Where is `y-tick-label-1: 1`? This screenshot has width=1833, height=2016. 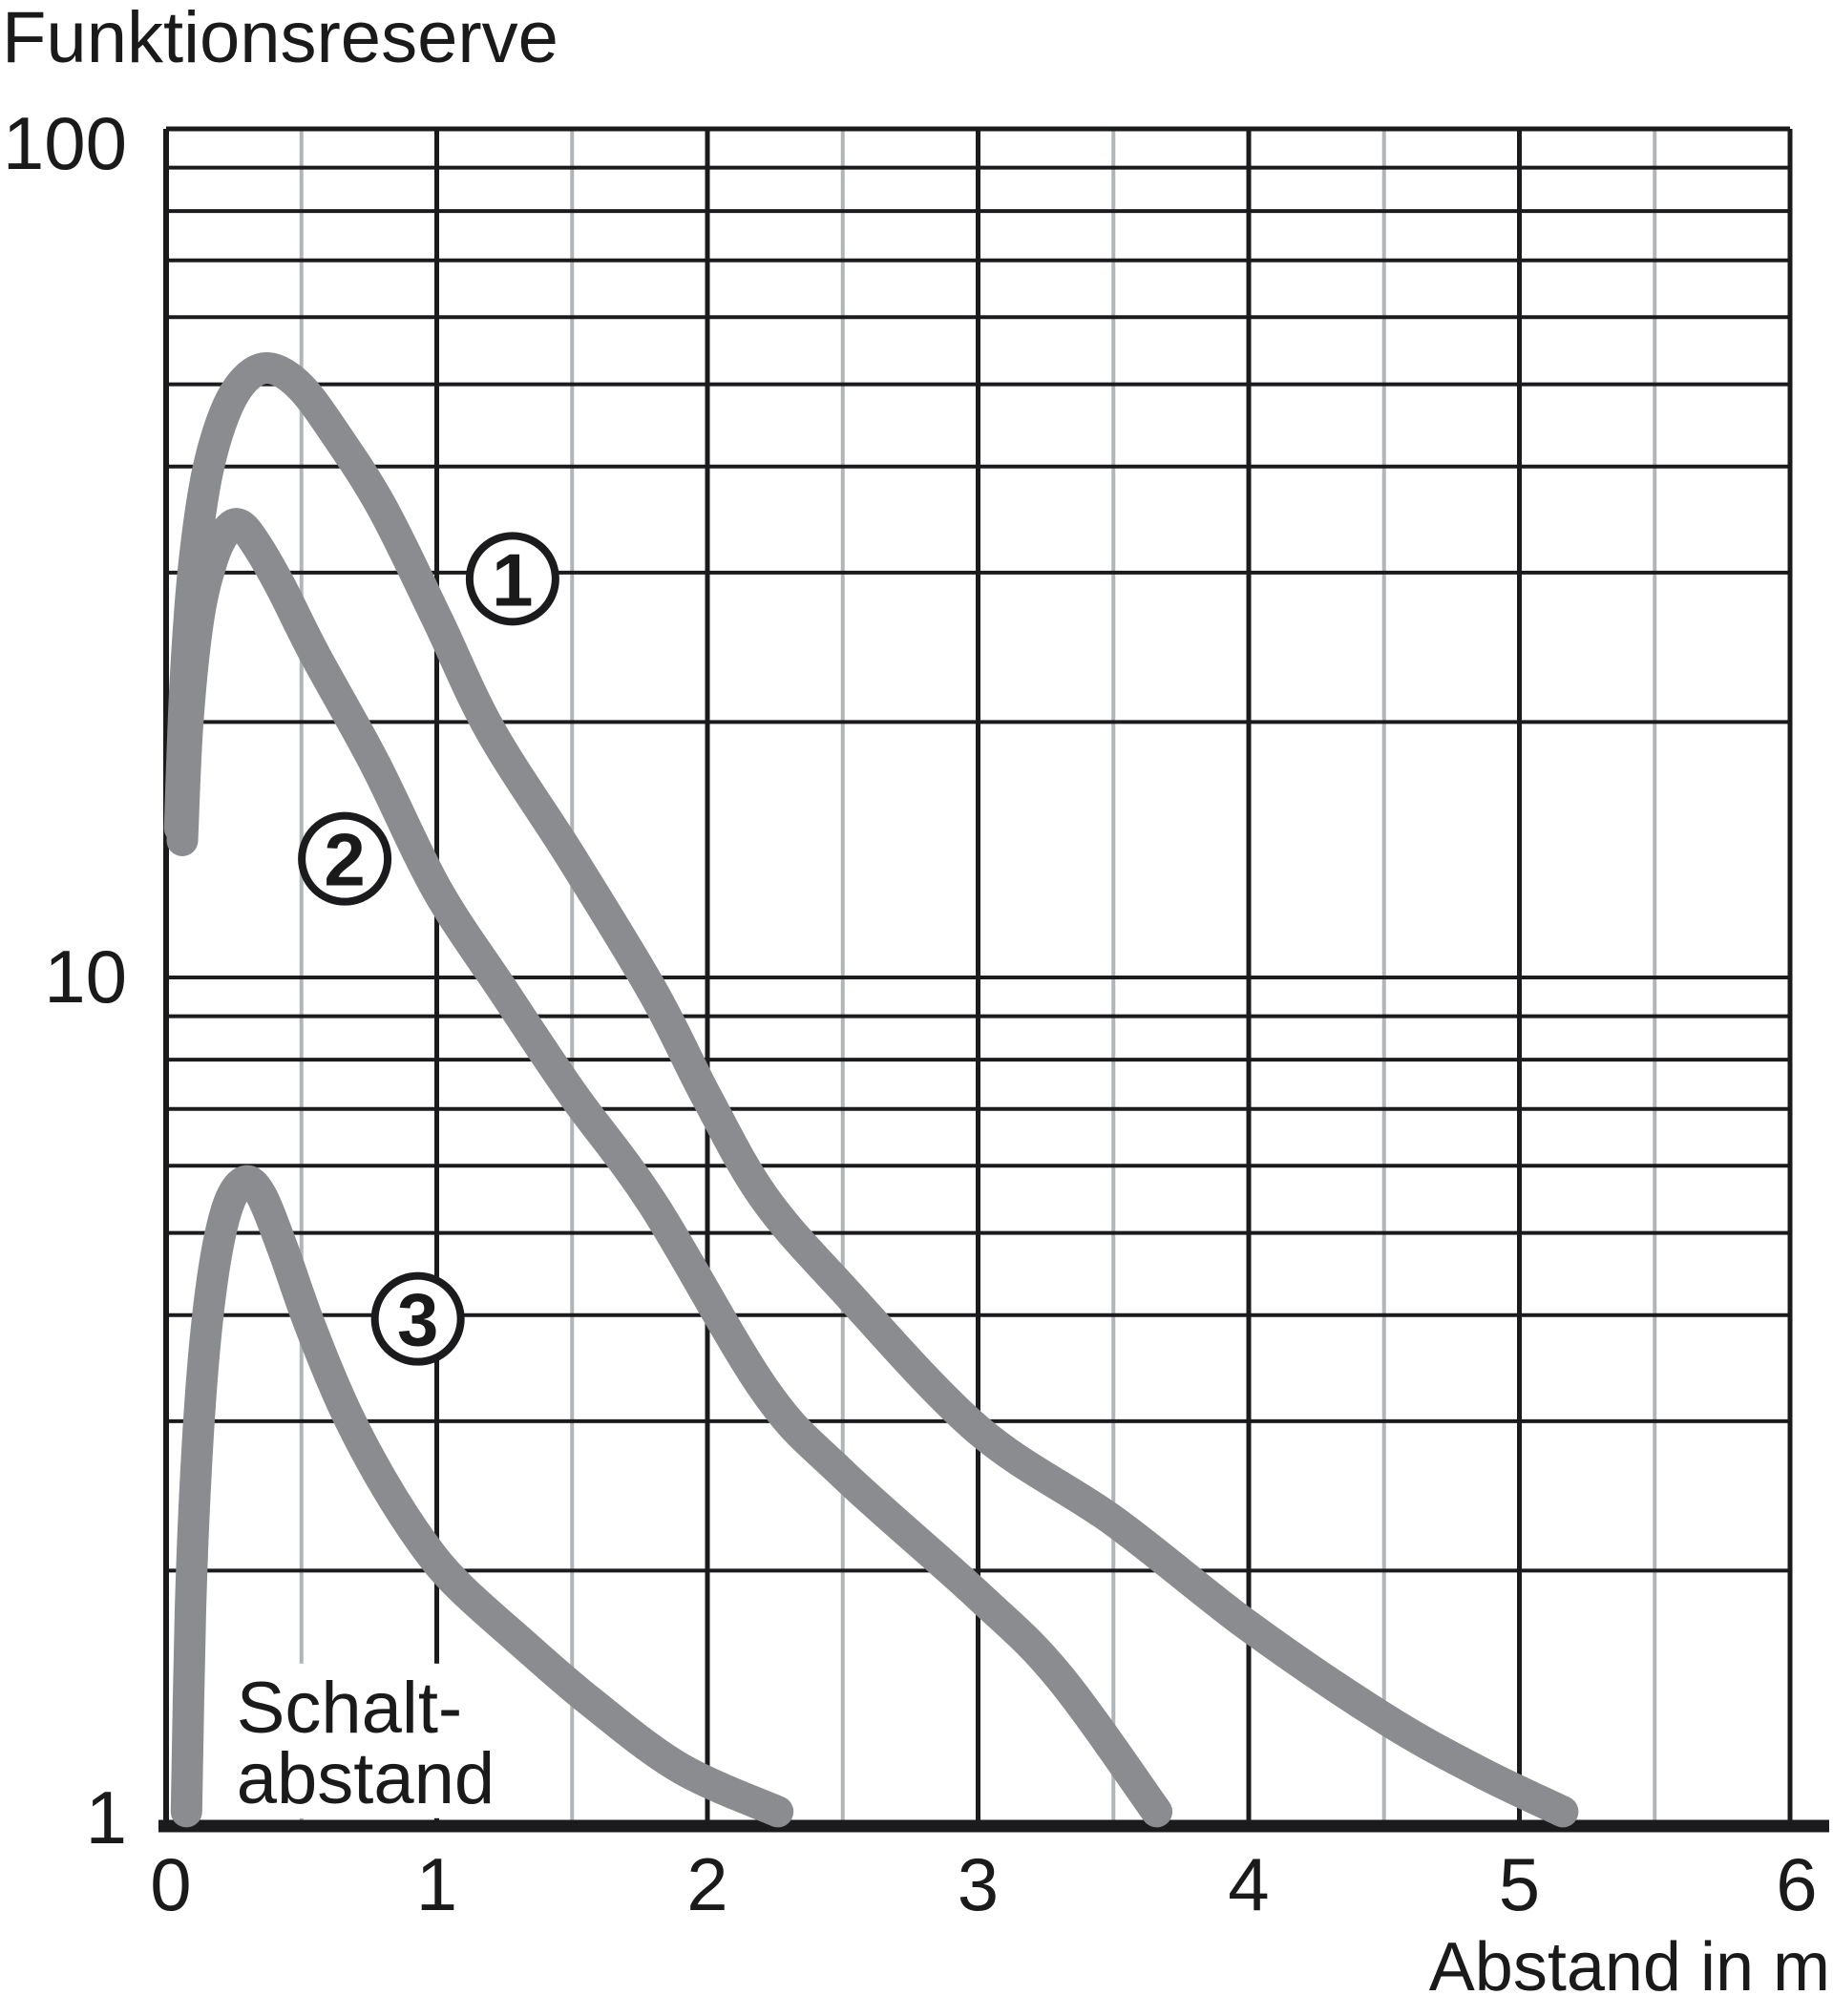
y-tick-label-1: 1 is located at coordinates (107, 1817).